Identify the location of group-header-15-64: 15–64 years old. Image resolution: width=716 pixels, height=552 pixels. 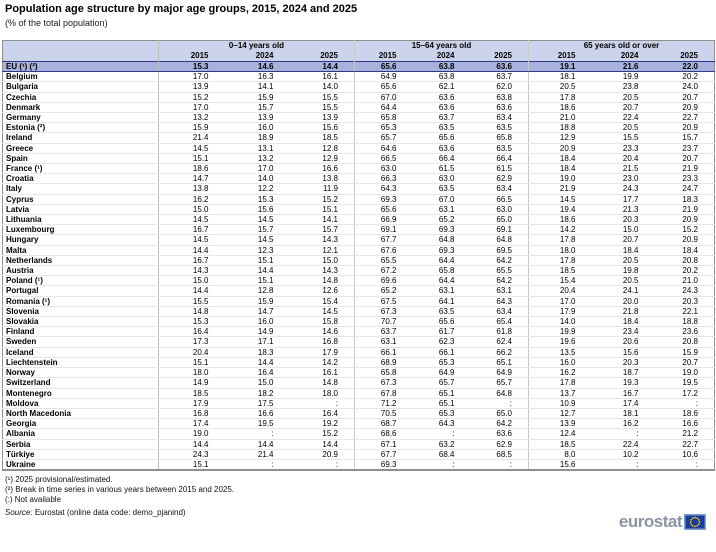
(441, 45).